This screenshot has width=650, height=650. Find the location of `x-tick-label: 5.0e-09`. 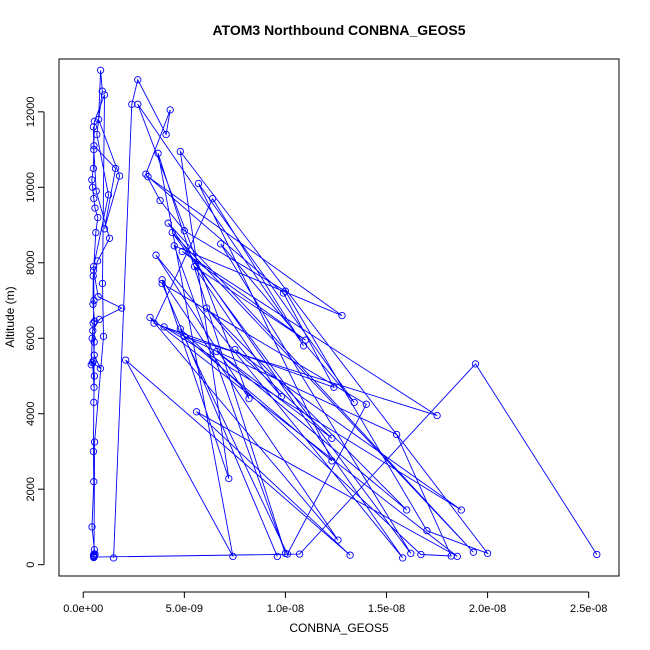

x-tick-label: 5.0e-09 is located at coordinates (184, 609).